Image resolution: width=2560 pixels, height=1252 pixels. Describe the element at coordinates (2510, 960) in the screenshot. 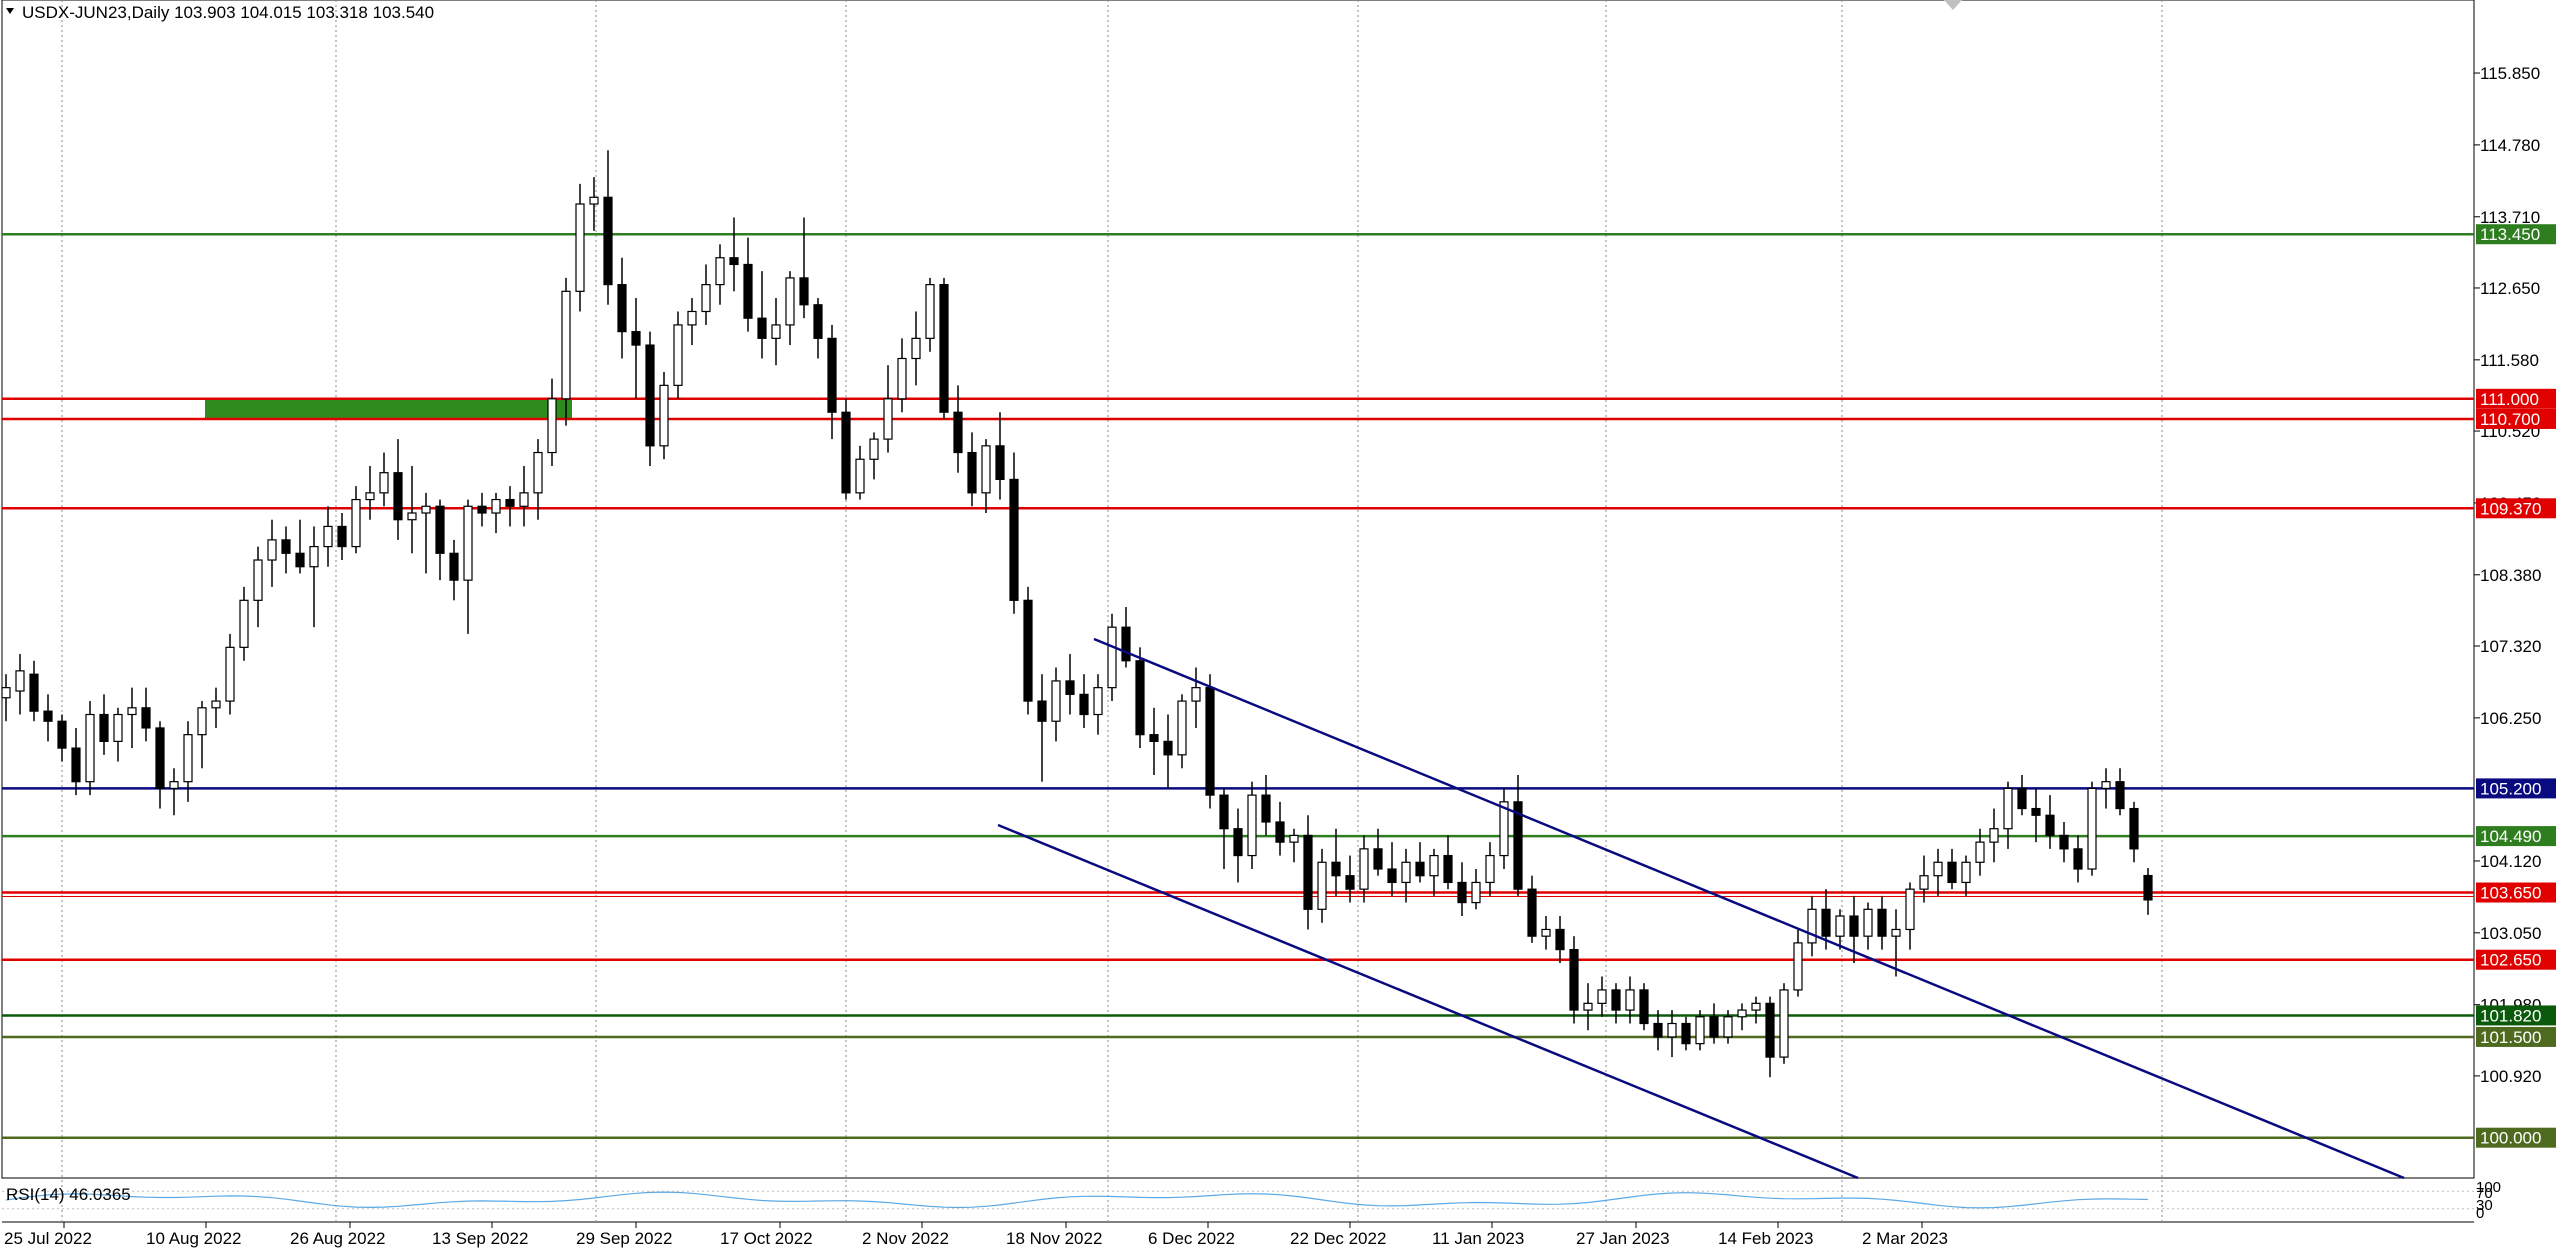

I see `level-tag-text: 102.650` at that location.